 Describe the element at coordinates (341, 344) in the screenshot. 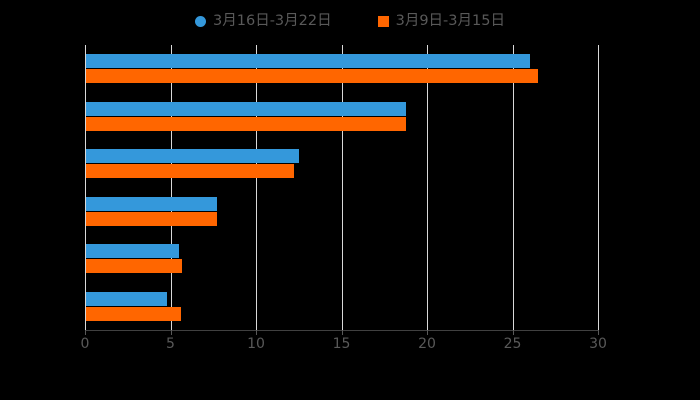

I see `x-tick-label: 15` at that location.